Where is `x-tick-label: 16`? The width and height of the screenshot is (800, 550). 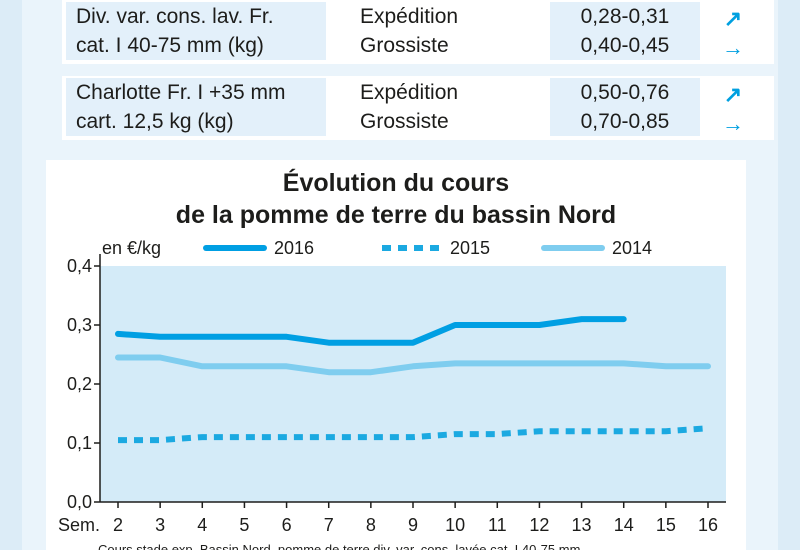
x-tick-label: 16 is located at coordinates (708, 525).